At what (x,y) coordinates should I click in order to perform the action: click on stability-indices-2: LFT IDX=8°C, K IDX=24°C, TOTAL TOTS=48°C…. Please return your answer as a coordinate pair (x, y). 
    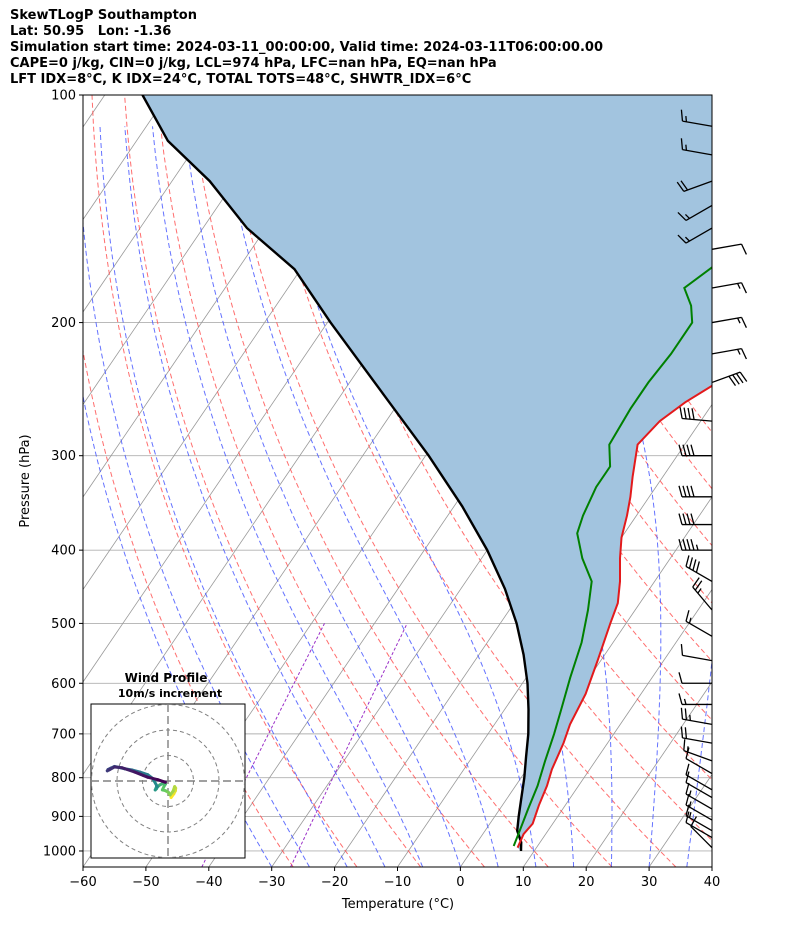
    Looking at the image, I should click on (241, 79).